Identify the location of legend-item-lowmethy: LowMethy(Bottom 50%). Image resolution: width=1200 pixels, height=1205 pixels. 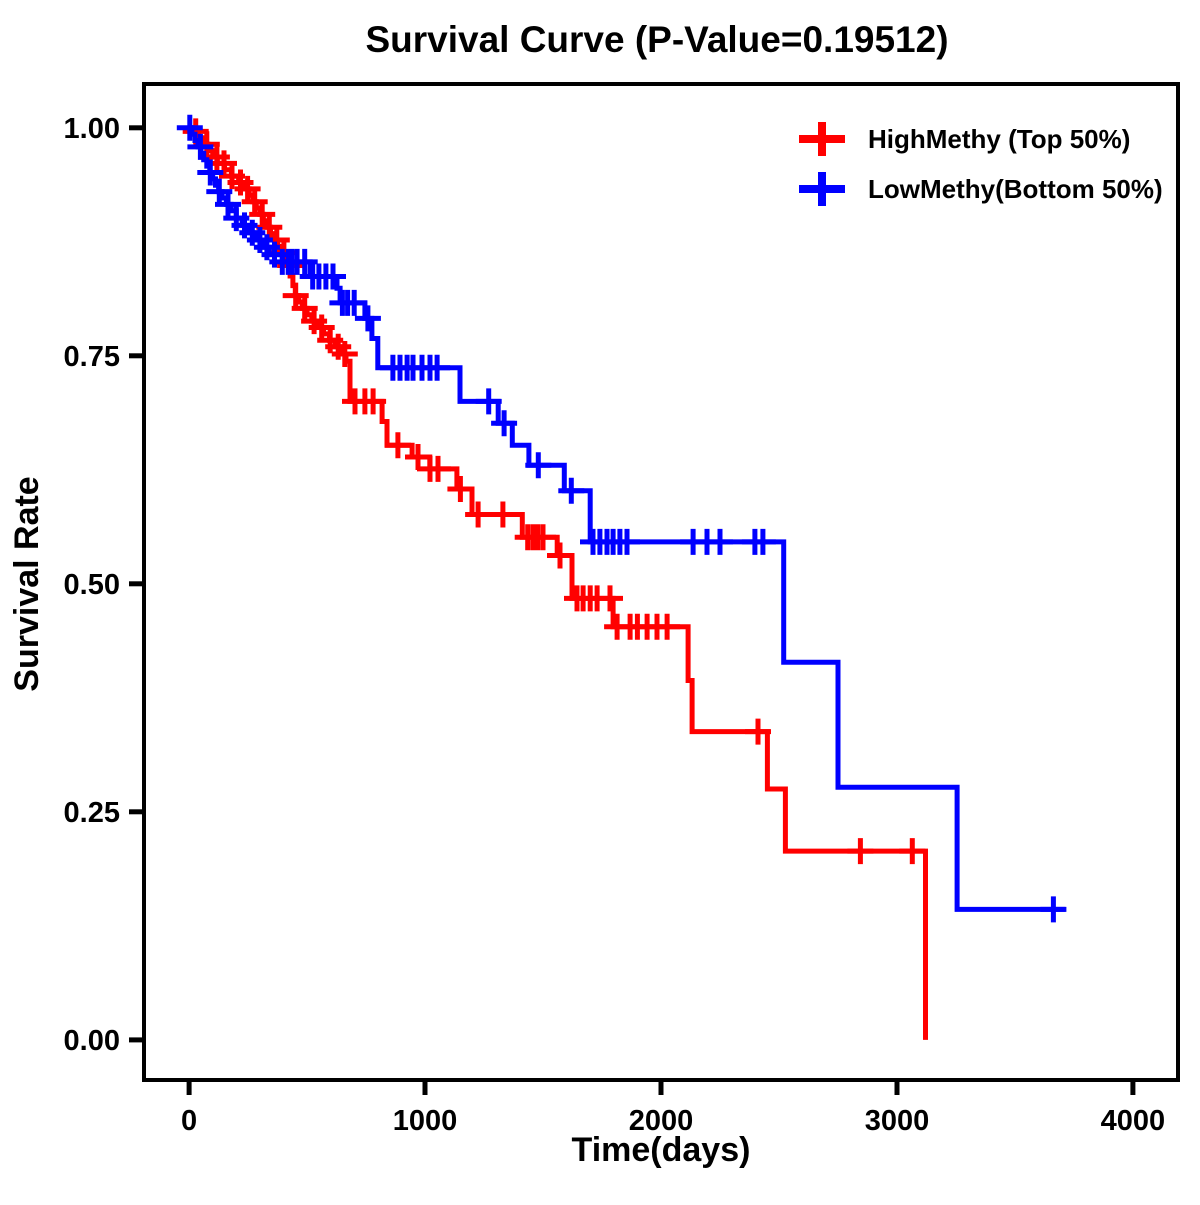
(981, 189).